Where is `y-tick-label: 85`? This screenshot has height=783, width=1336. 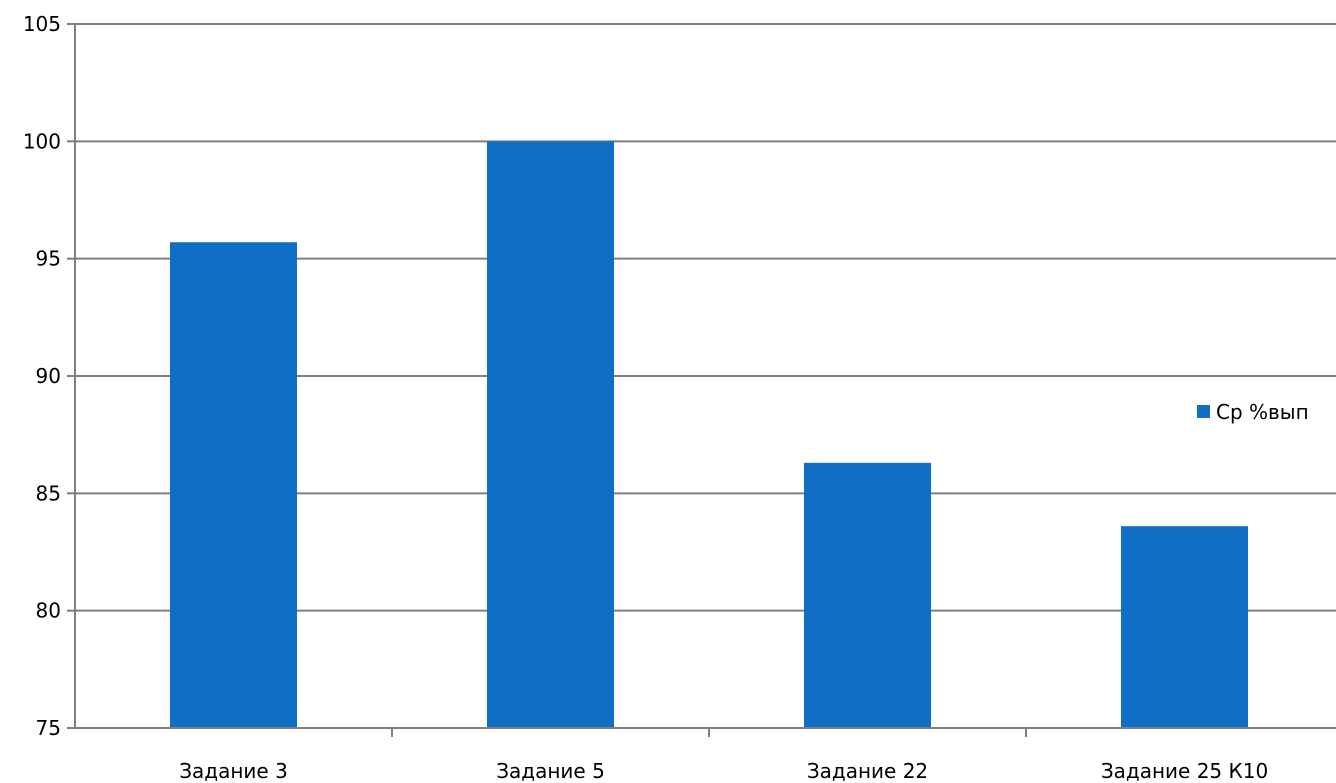 y-tick-label: 85 is located at coordinates (48, 493).